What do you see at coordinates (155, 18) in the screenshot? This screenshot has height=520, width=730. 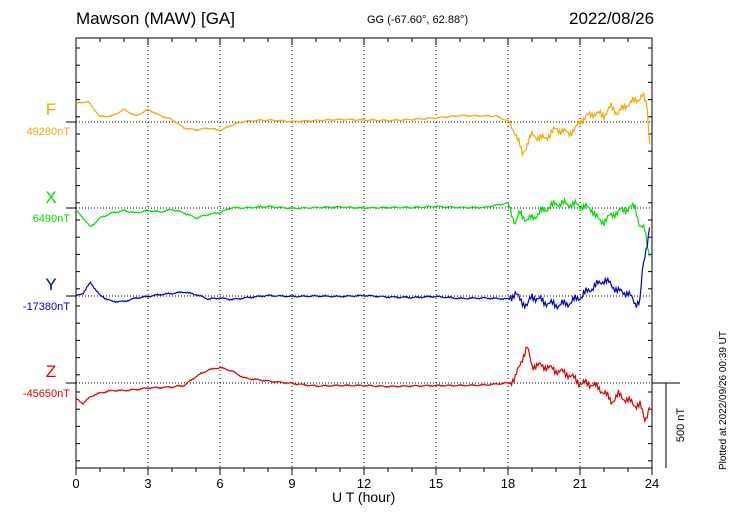 I see `station-title: Mawson (MAW) [GA]` at bounding box center [155, 18].